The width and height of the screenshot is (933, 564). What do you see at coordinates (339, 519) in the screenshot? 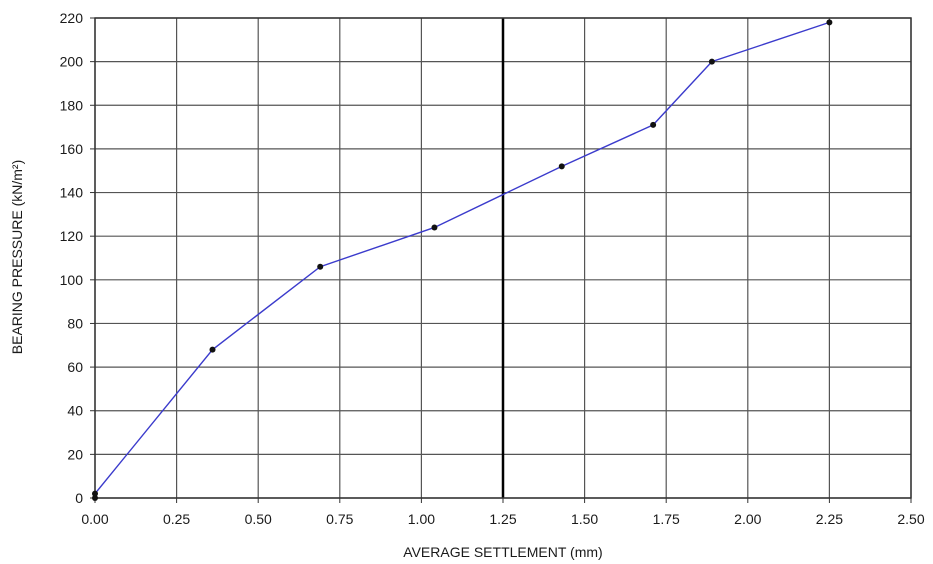
I see `x-tick-label: 0.75` at bounding box center [339, 519].